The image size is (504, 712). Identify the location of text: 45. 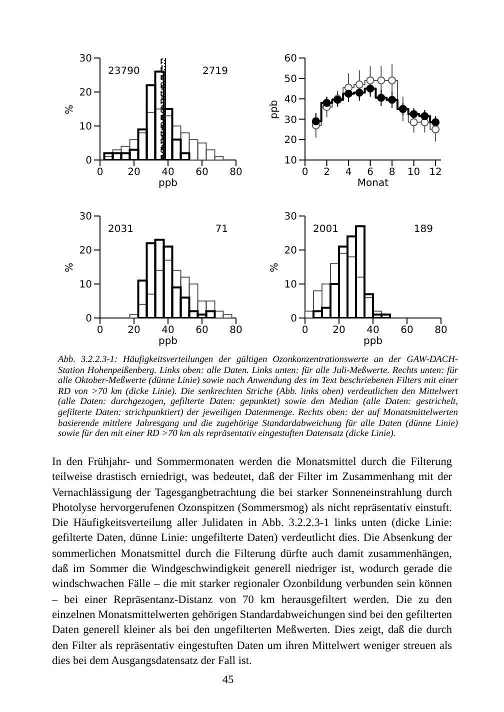
(228, 680).